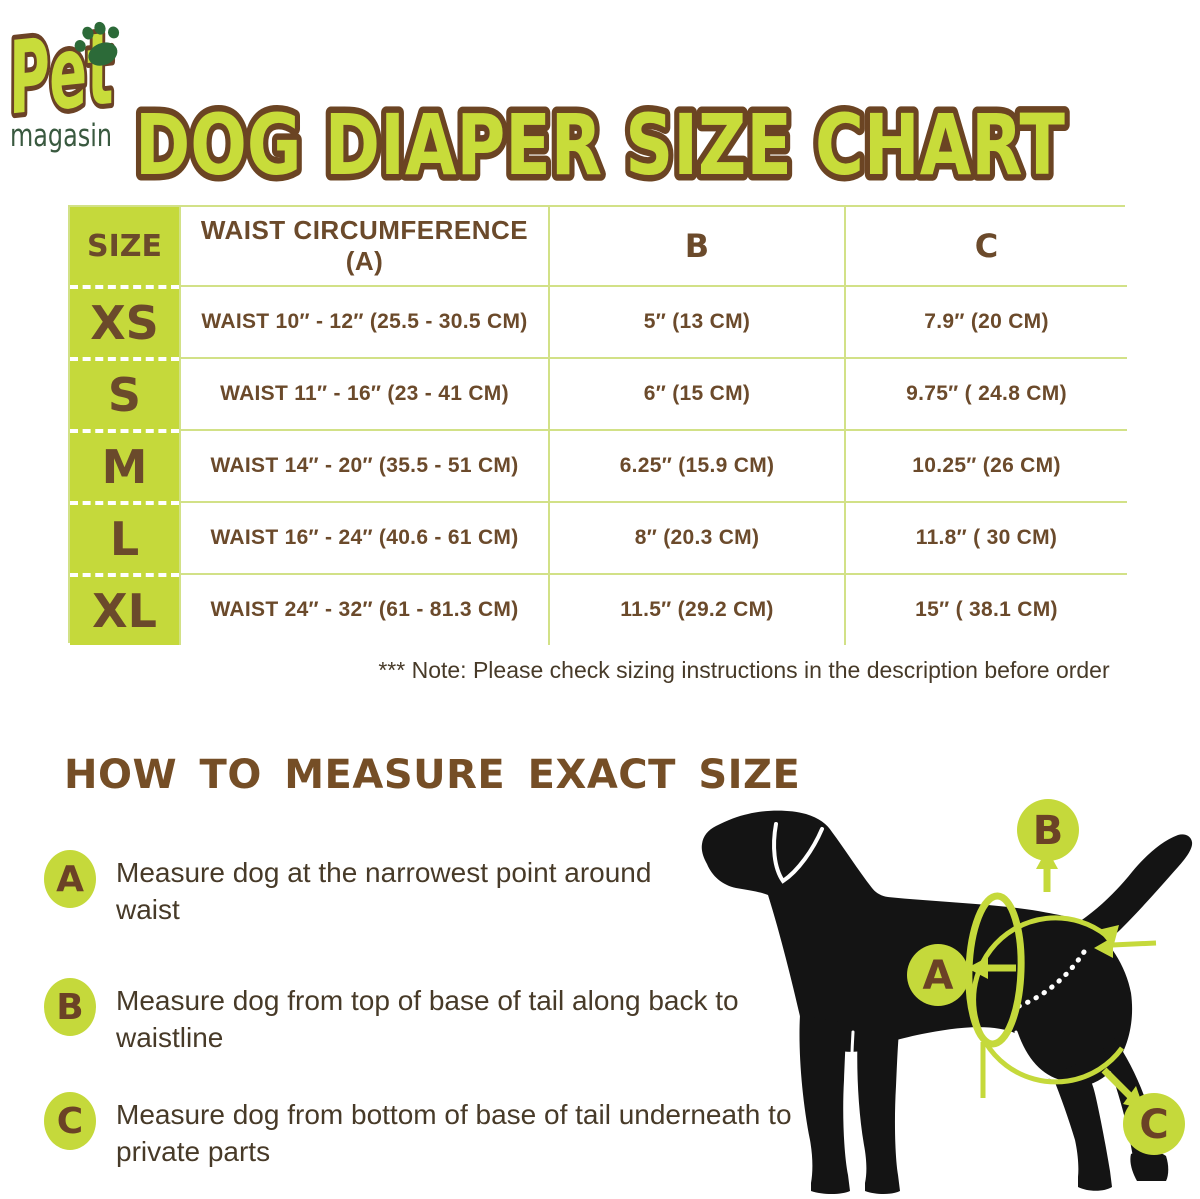 The height and width of the screenshot is (1199, 1200). I want to click on tail-base-line, so click(1134, 944).